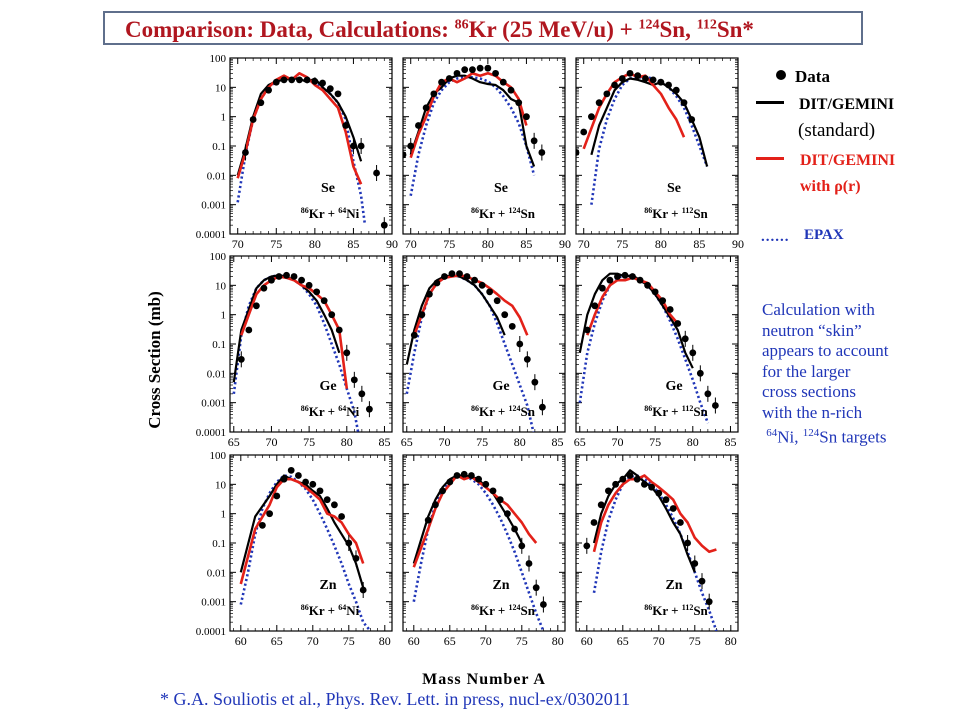 The image size is (960, 720). What do you see at coordinates (812, 330) in the screenshot?
I see `note-line: neutron “skin”` at bounding box center [812, 330].